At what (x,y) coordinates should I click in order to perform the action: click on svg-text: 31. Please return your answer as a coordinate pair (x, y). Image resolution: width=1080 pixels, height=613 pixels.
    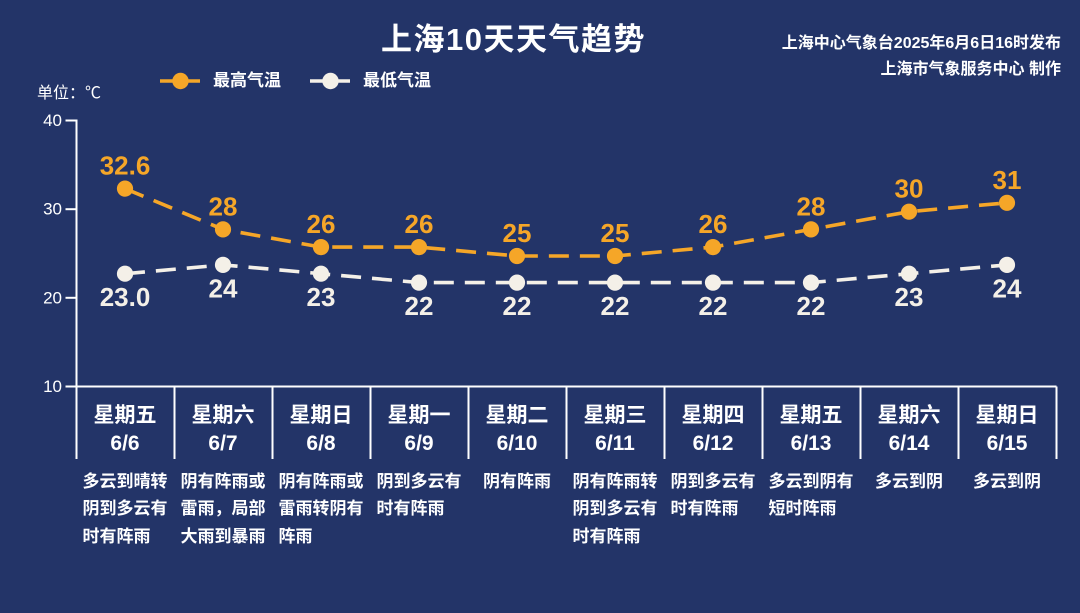
    Looking at the image, I should click on (1007, 180).